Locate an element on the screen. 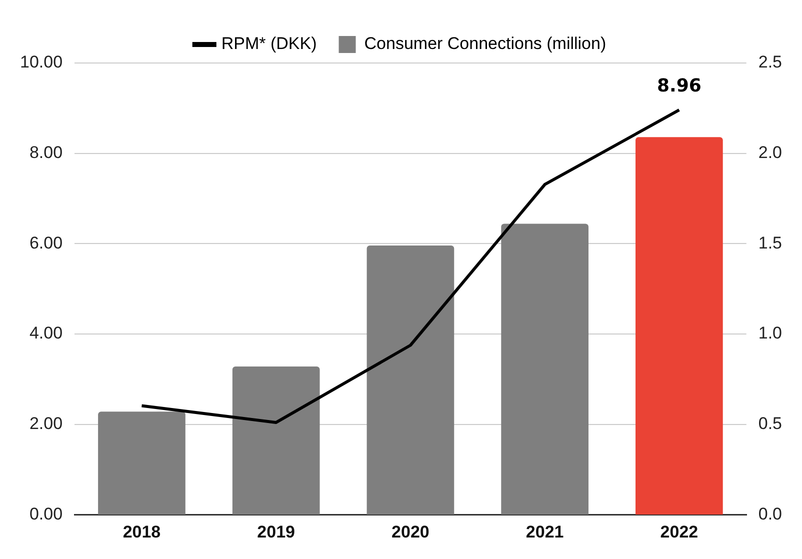 This screenshot has height=559, width=802. x-tick-label: 2018 is located at coordinates (141, 532).